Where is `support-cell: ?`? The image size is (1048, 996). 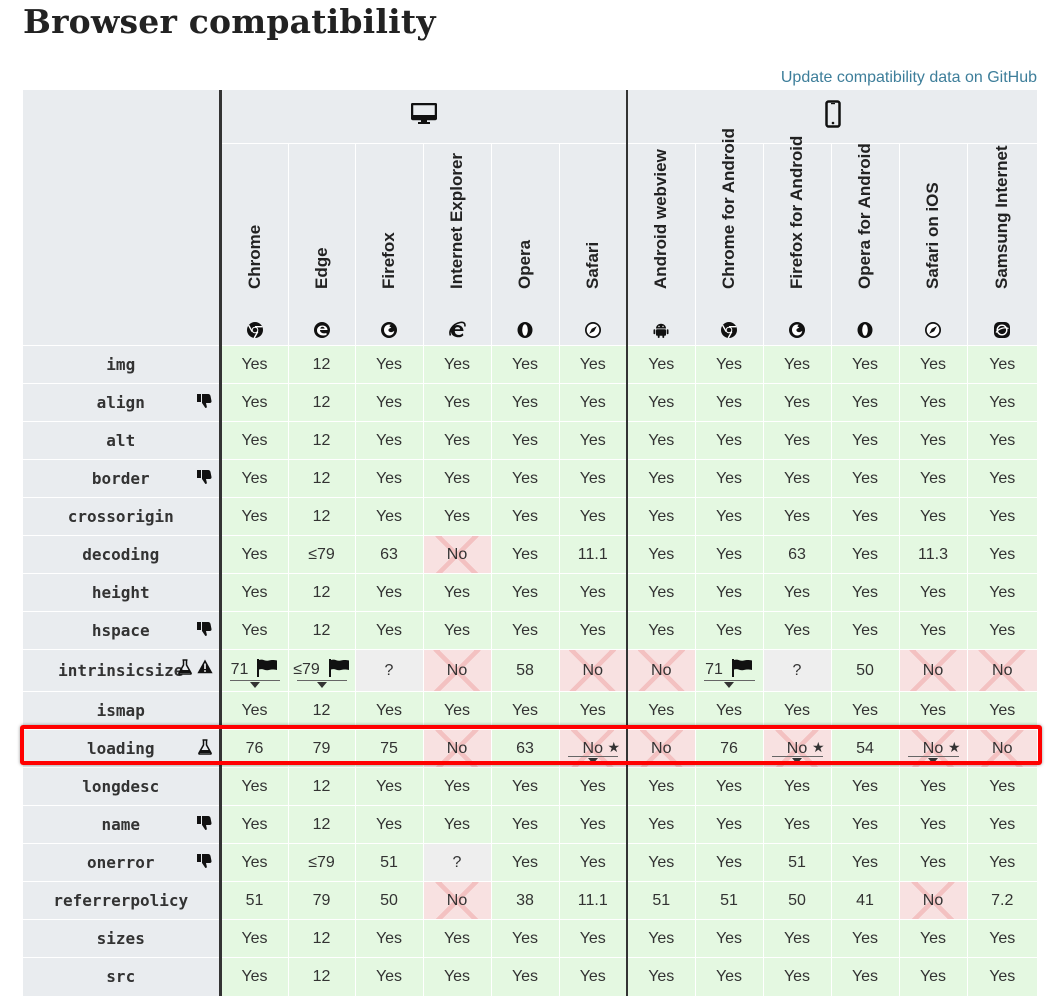
support-cell: ? is located at coordinates (456, 862).